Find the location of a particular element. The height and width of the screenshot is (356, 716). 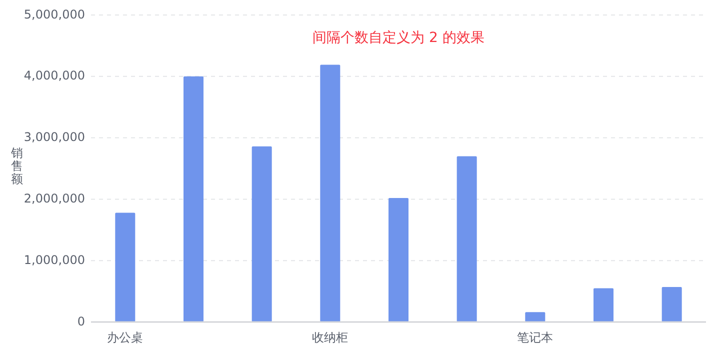

text: 间隔个数自定义为 2 的效果 is located at coordinates (398, 38).